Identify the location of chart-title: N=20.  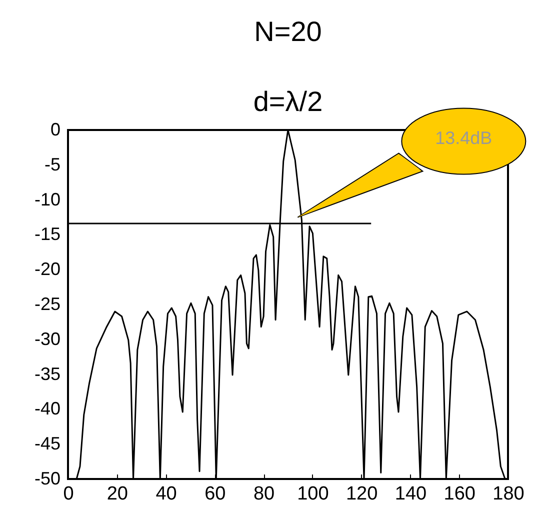
(288, 31).